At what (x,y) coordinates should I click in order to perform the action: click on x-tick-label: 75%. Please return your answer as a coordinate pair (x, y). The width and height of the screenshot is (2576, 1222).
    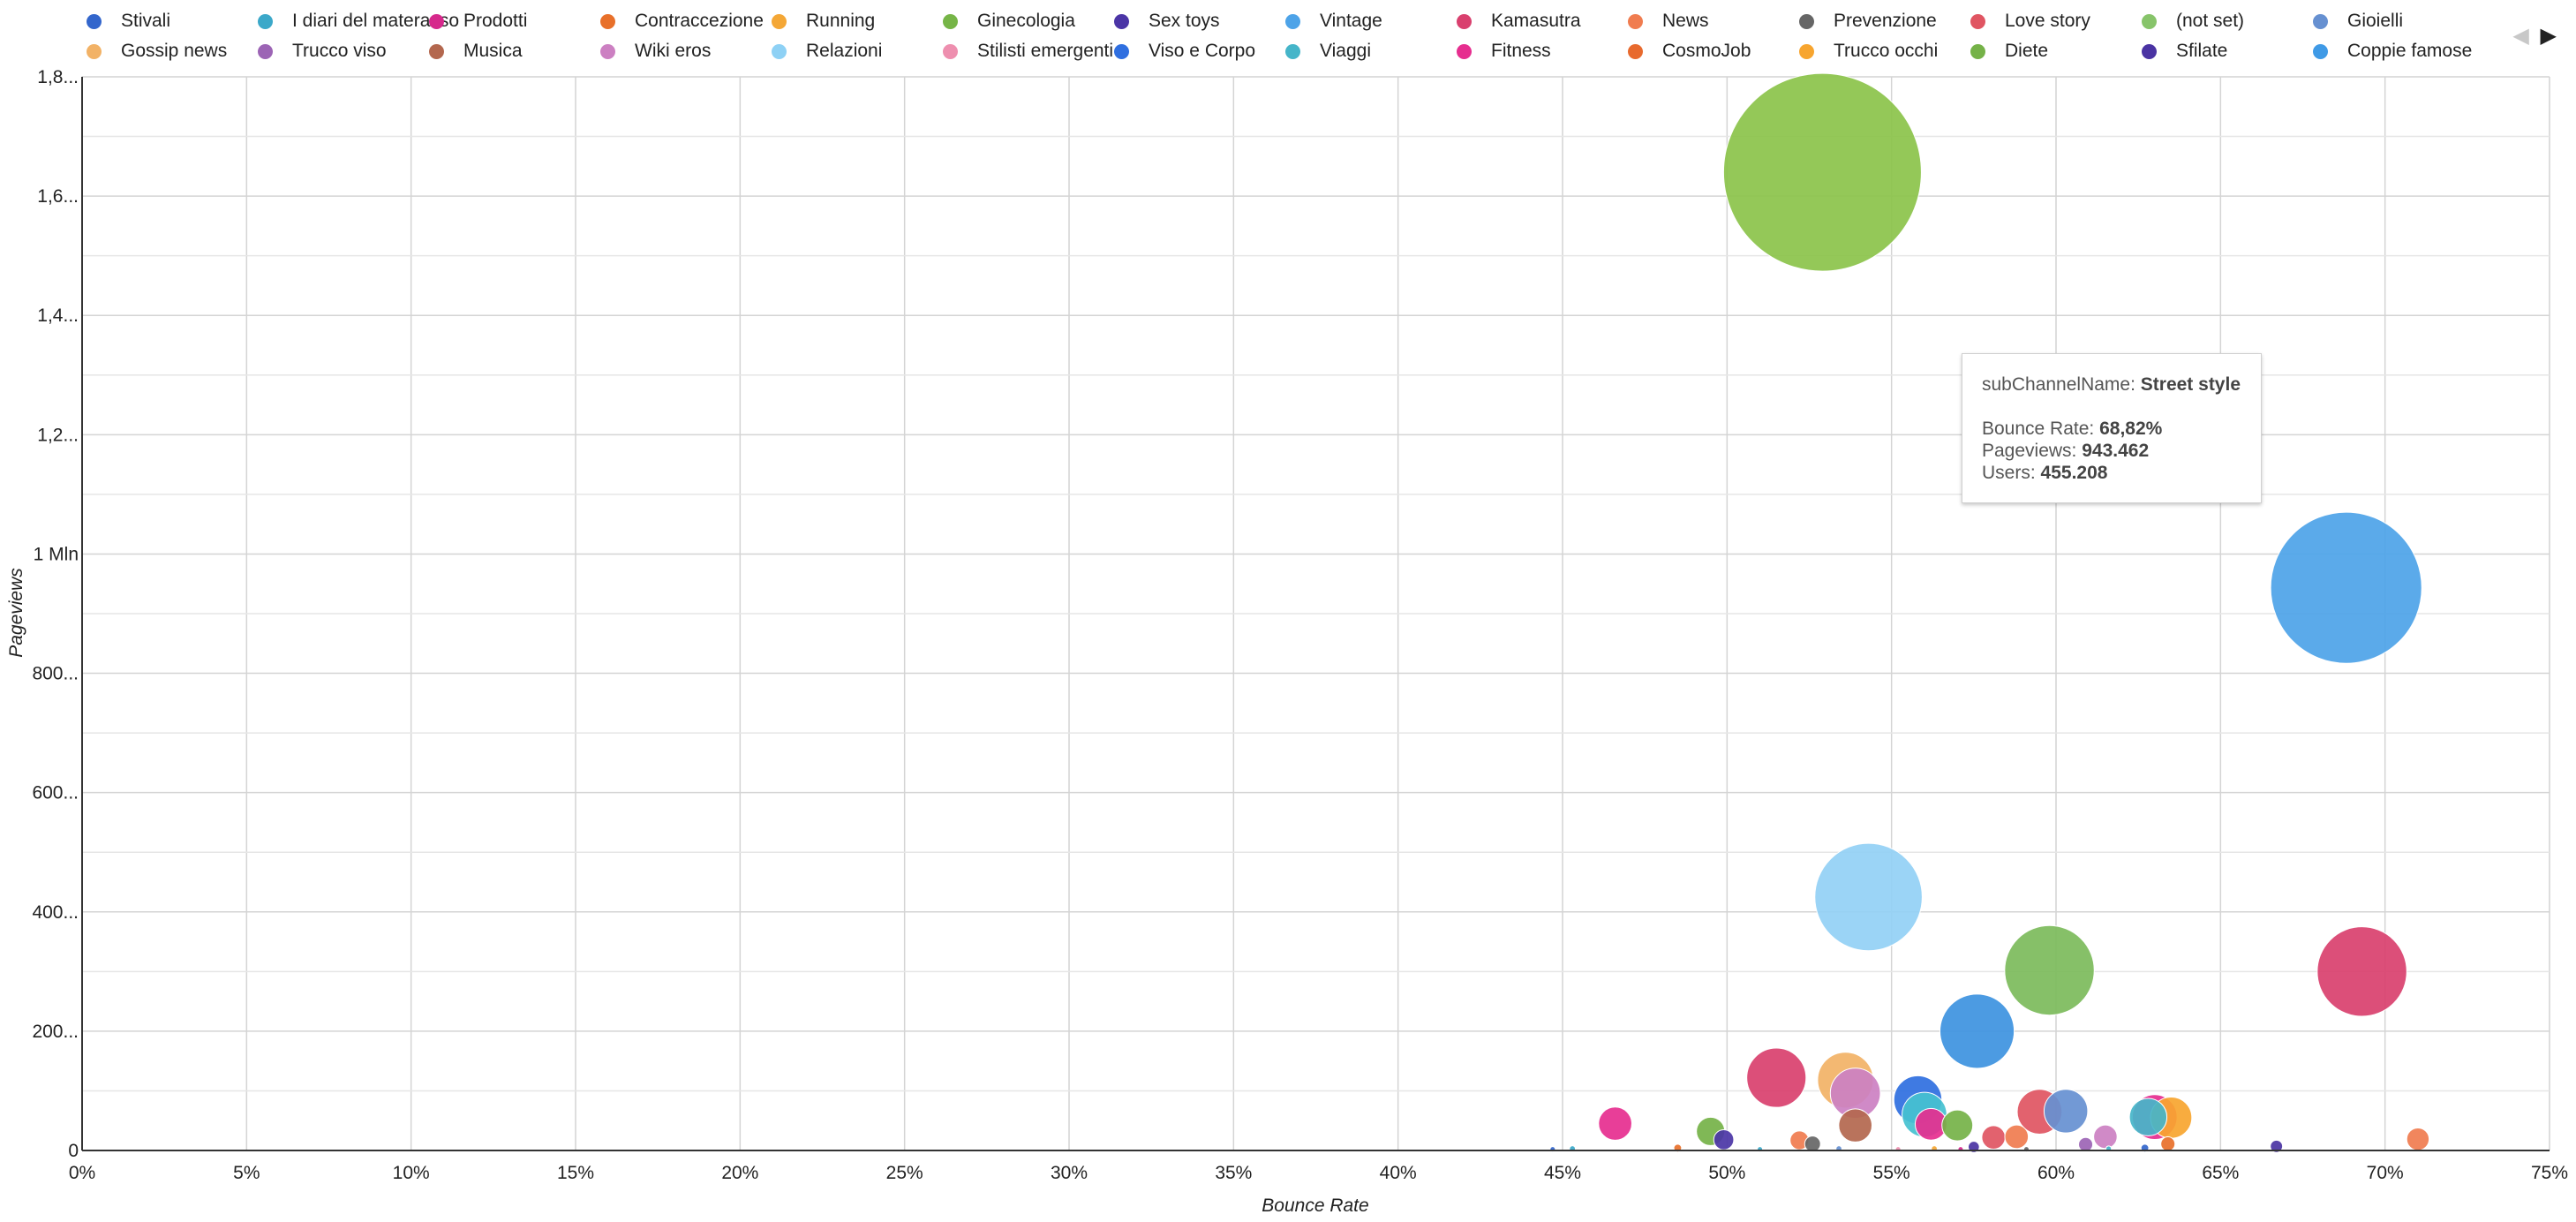
    Looking at the image, I should click on (2550, 1173).